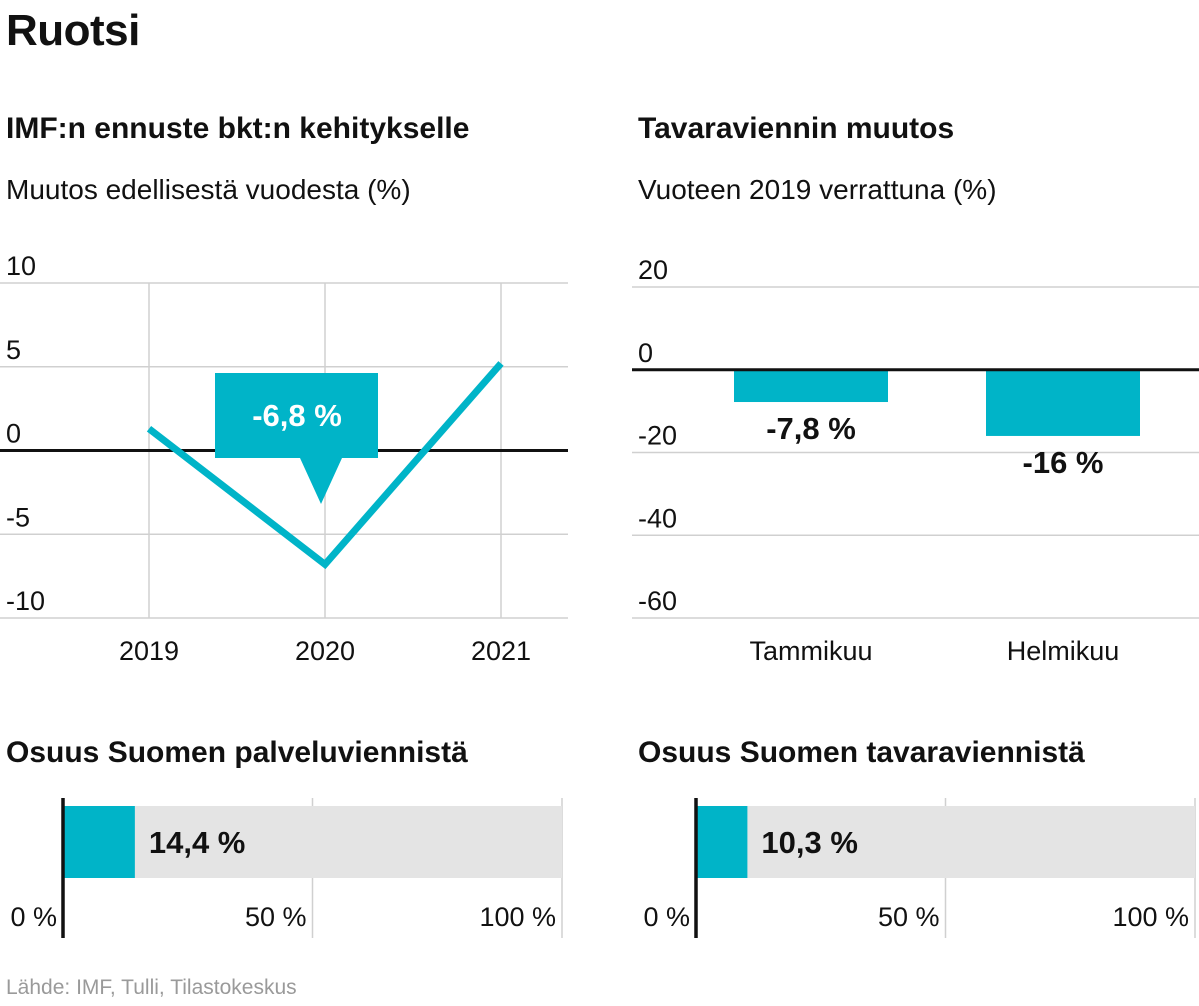 This screenshot has width=1199, height=1006. I want to click on exports-y-tick-label: -20, so click(657, 436).